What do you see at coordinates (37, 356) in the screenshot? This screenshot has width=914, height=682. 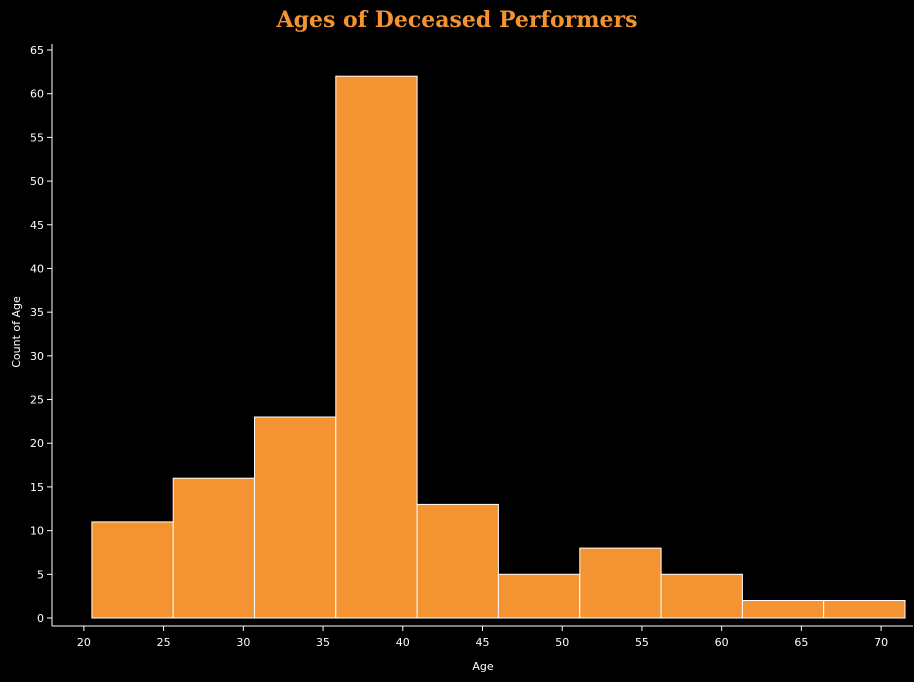 I see `y-tick-label: 30` at bounding box center [37, 356].